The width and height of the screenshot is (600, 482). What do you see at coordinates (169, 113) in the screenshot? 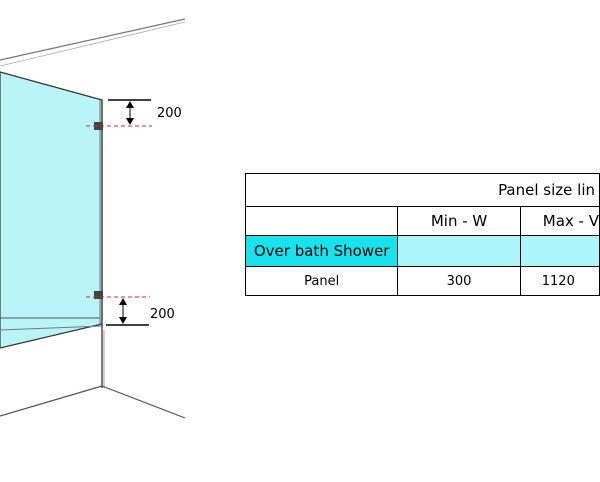
I see `top-dim-label: 200` at bounding box center [169, 113].